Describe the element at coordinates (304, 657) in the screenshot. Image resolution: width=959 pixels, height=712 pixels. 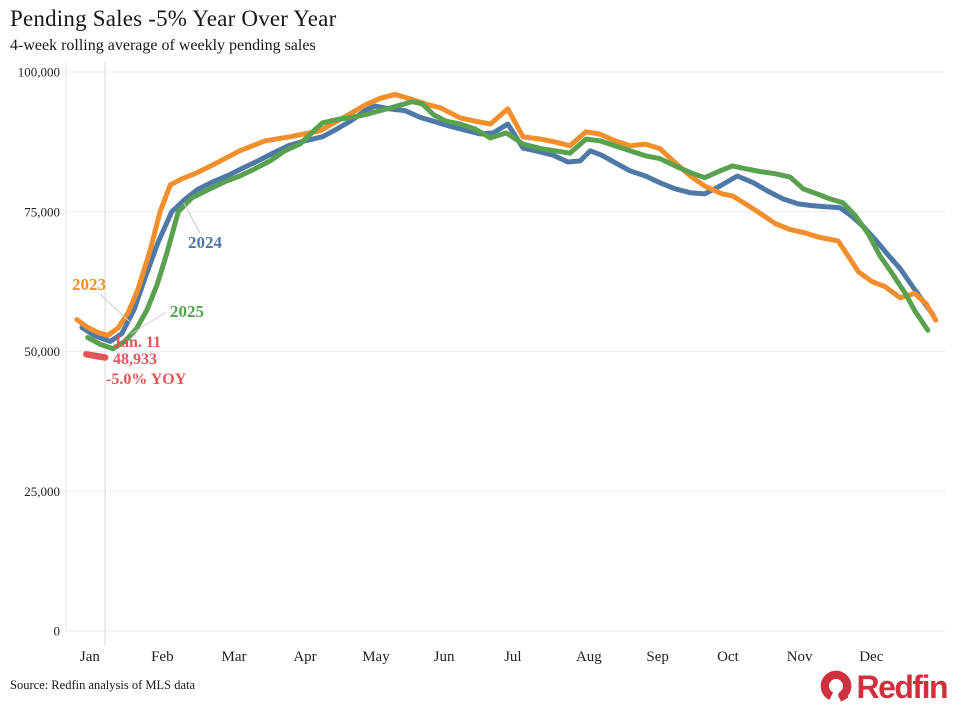
I see `month-label: Apr` at that location.